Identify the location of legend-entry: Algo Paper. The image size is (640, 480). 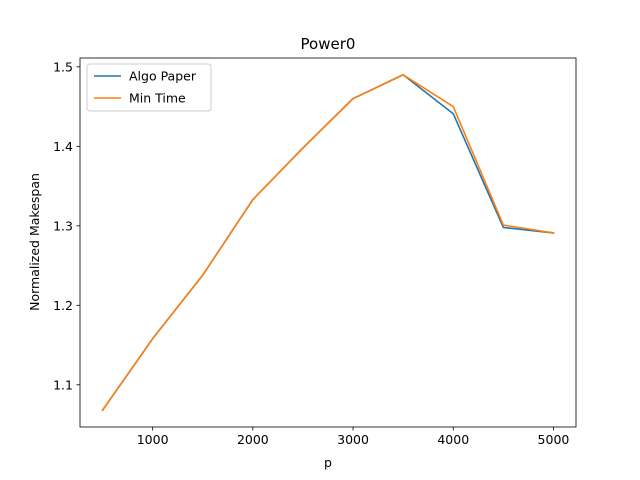
(163, 76).